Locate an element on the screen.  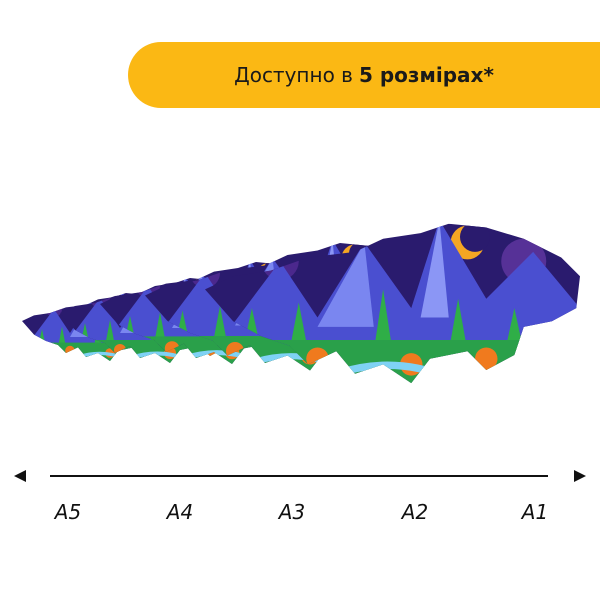
size-label: A2 is located at coordinates (415, 512).